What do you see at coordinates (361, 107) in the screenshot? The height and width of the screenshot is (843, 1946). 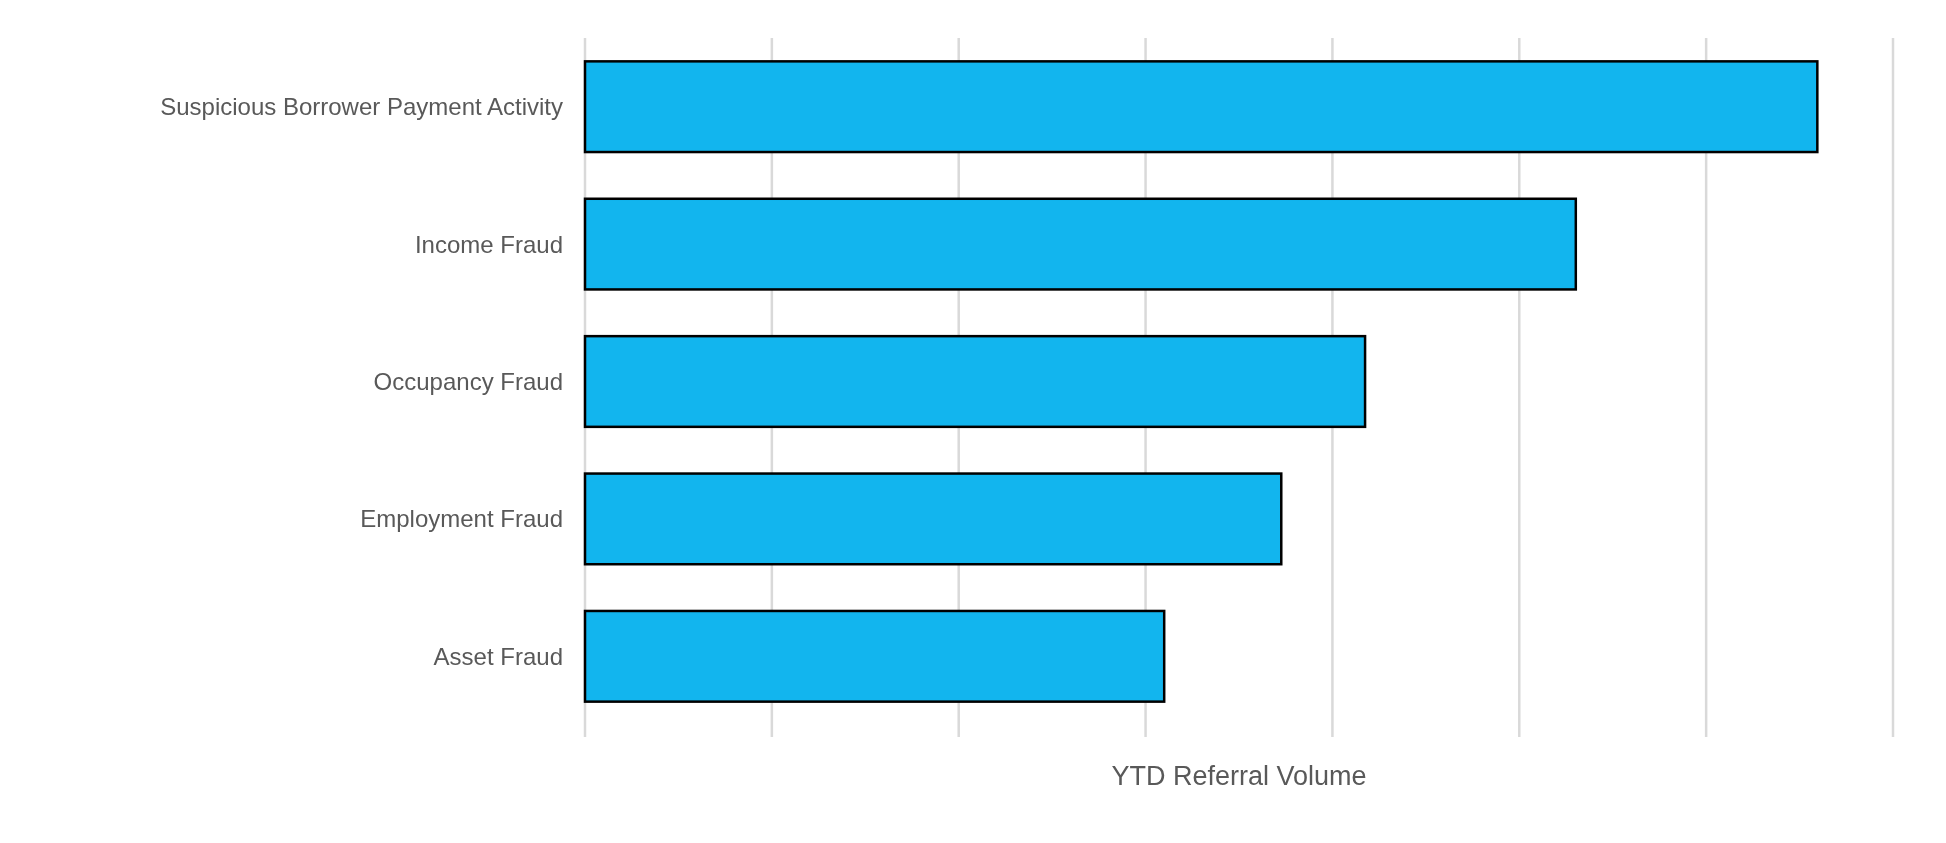 I see `y-tick-label: Suspicious Borrower Payment Activity` at bounding box center [361, 107].